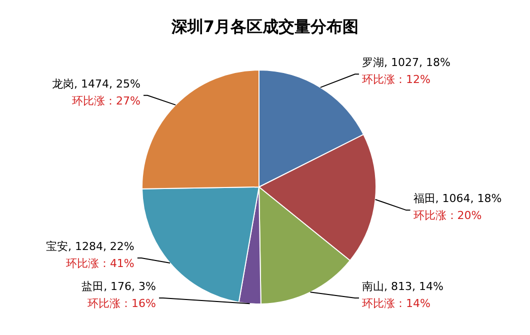 This screenshot has height=335, width=530. I want to click on text: 环比涨：20%, so click(447, 215).